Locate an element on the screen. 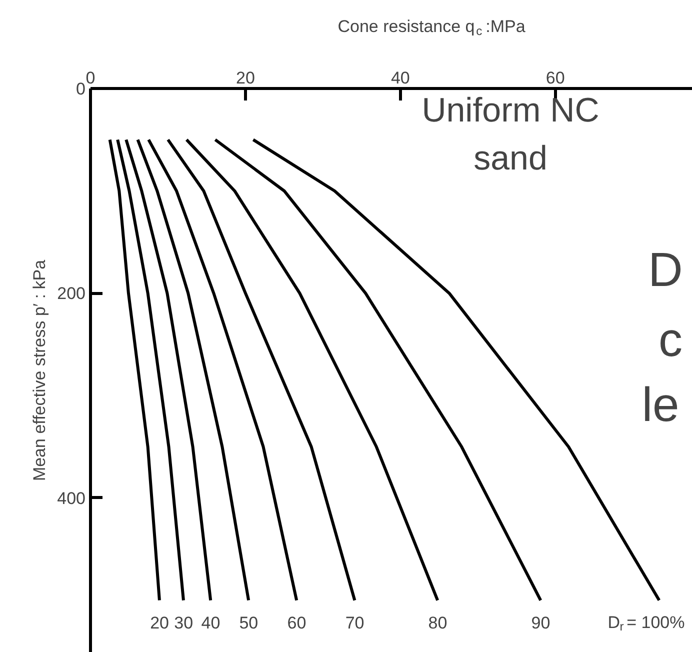  series-label: 30 is located at coordinates (184, 622).